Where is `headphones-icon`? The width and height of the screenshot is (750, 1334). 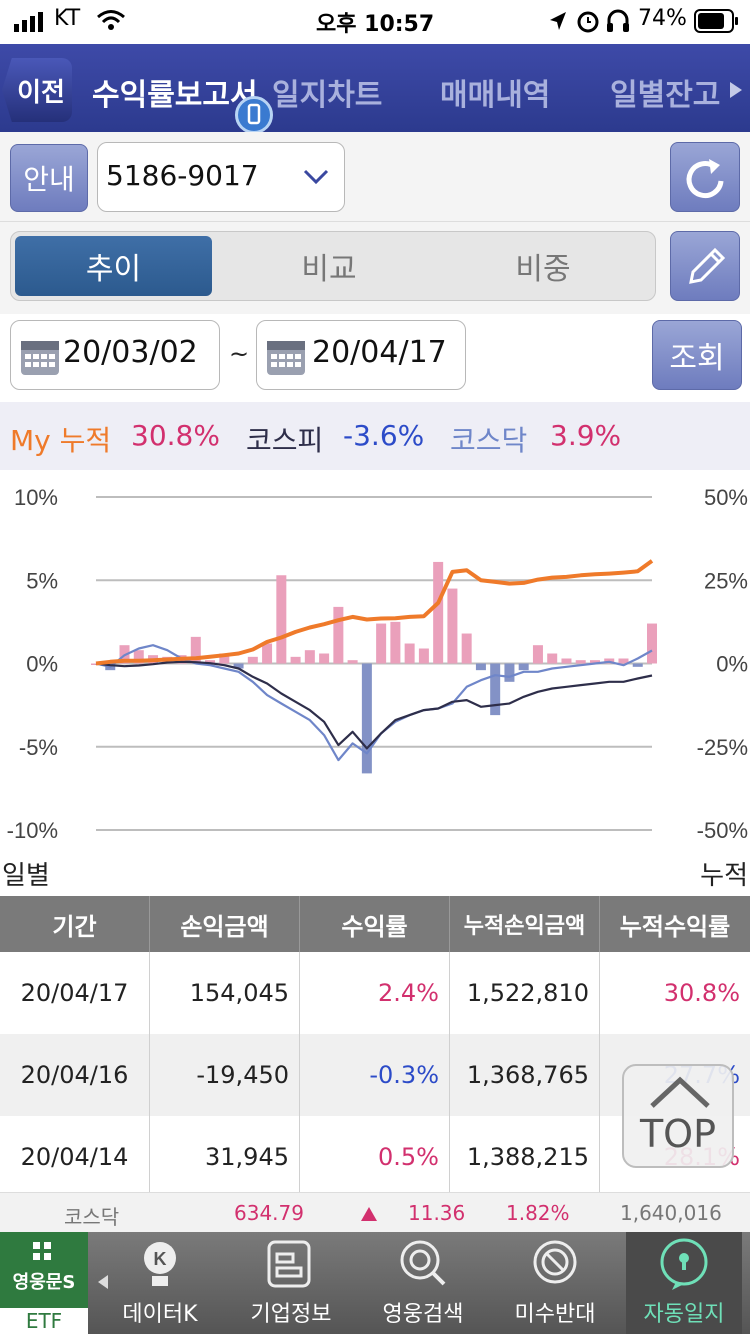
headphones-icon is located at coordinates (618, 23).